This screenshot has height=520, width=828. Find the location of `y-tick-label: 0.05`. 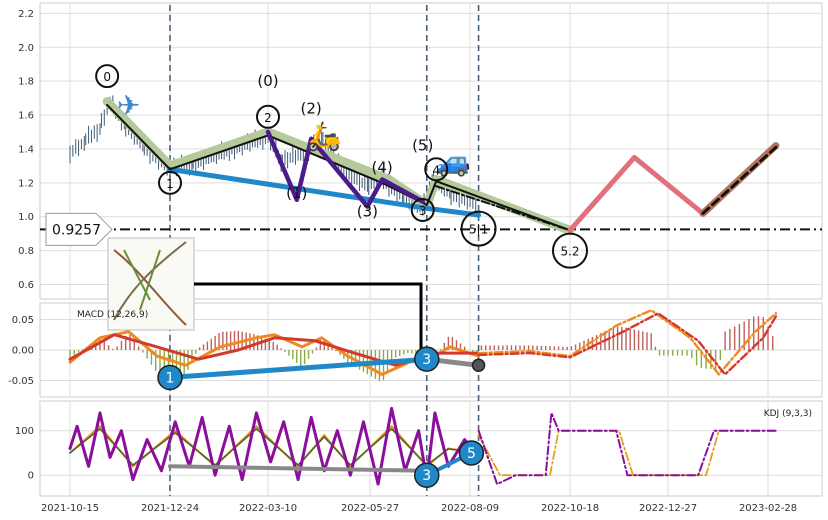

y-tick-label: 0.05 is located at coordinates (23, 320).